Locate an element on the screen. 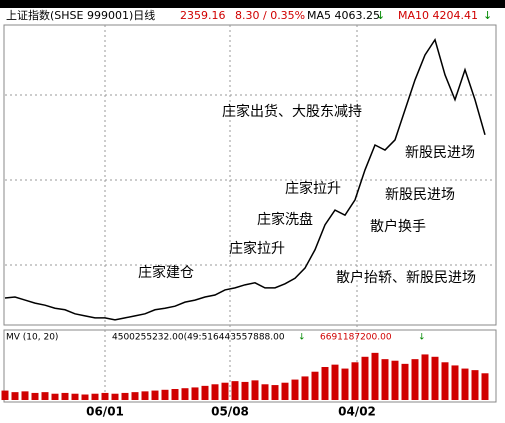 This screenshot has width=505, height=423. header-value: MA5 4063.25 is located at coordinates (343, 15).